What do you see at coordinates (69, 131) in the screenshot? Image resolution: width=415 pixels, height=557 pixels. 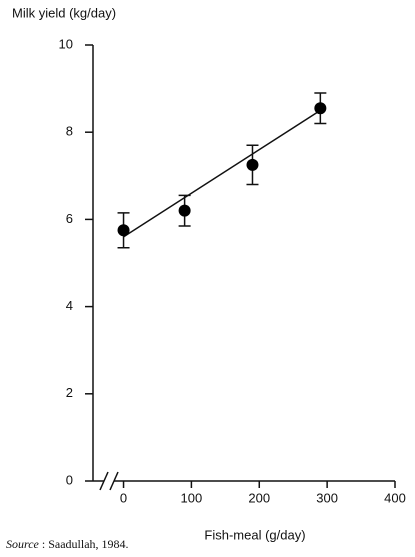 I see `y-tick-label: 8` at bounding box center [69, 131].